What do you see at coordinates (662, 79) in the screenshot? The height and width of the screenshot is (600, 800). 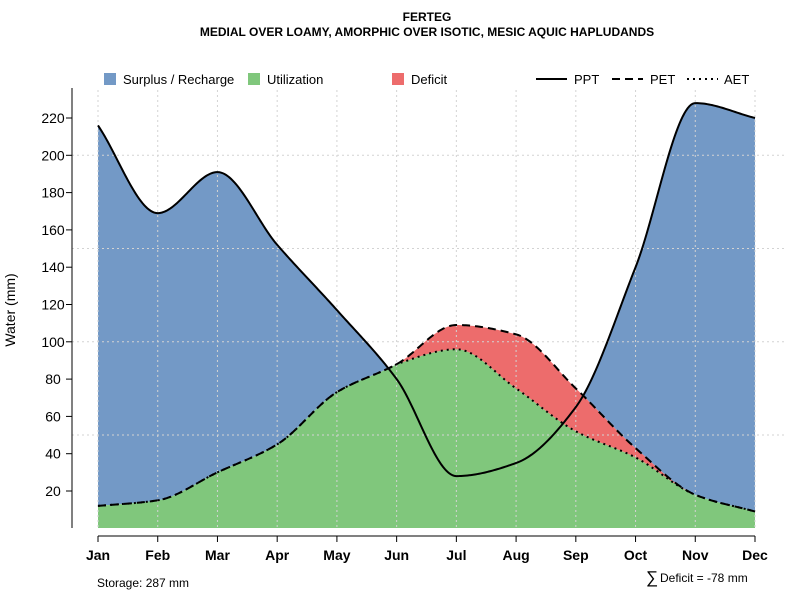 I see `legend-label-pet: PET` at bounding box center [662, 79].